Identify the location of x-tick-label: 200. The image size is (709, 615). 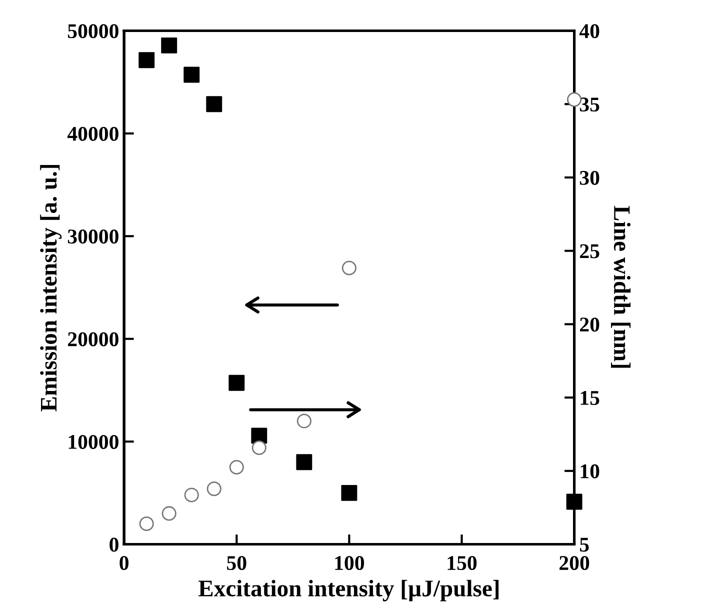
(575, 563).